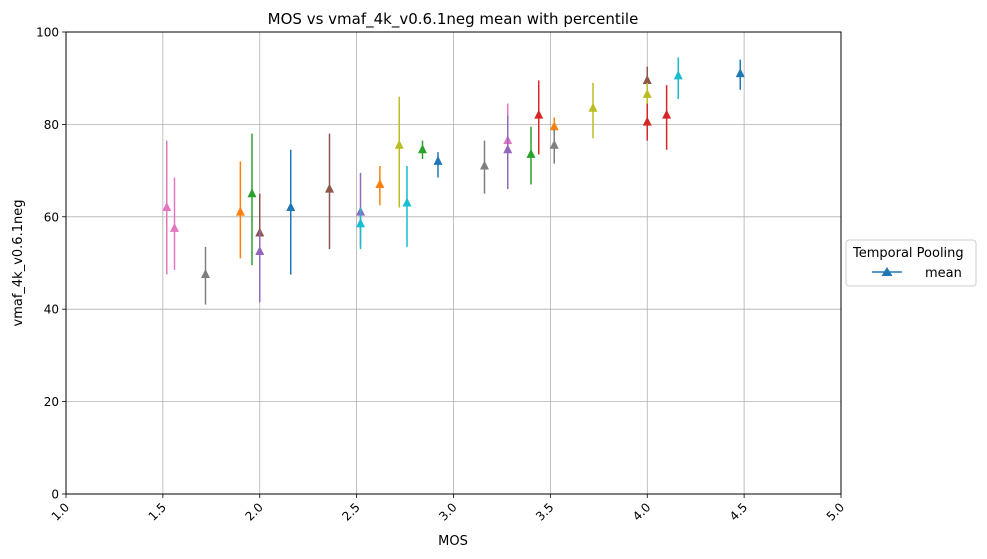  Describe the element at coordinates (47, 33) in the screenshot. I see `y-tick-label: 100` at that location.